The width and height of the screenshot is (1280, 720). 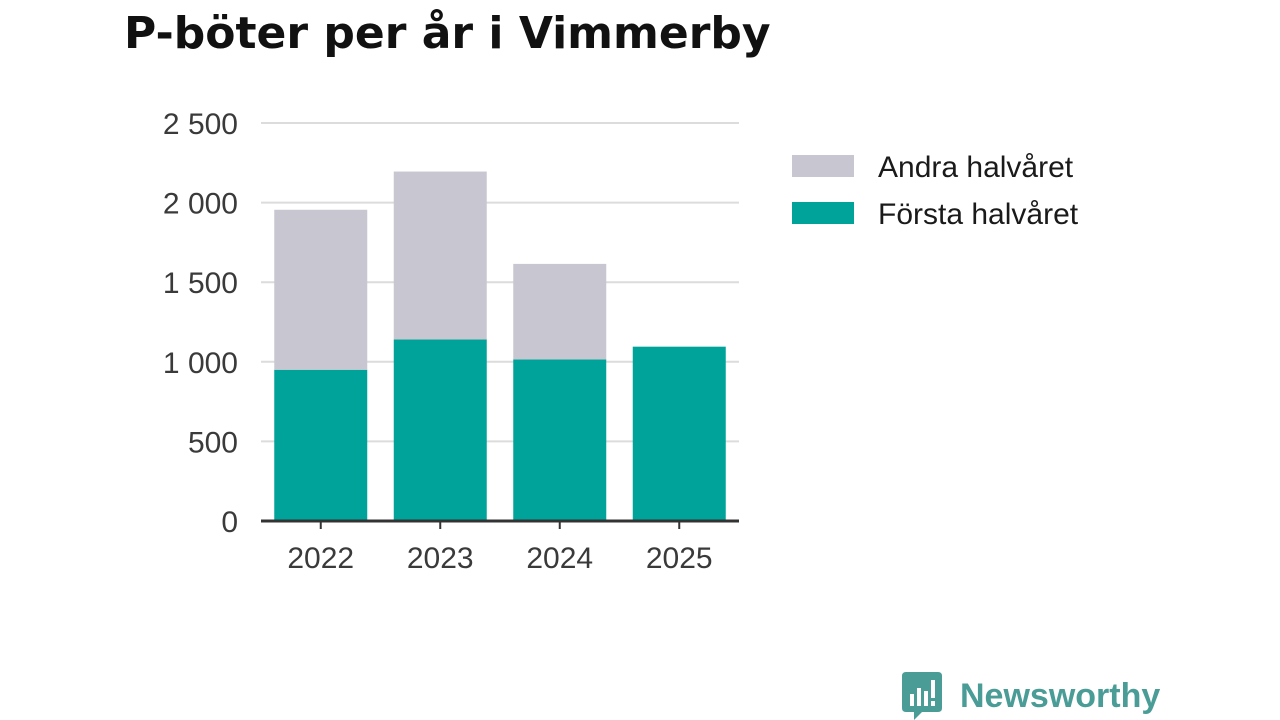 I want to click on y-tick-label: 0, so click(x=229, y=522).